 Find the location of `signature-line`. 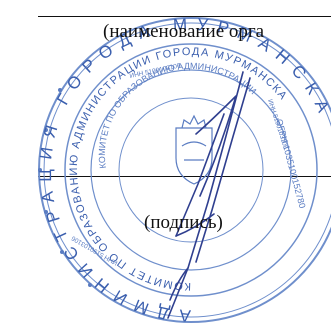

signature-line is located at coordinates (184, 176).